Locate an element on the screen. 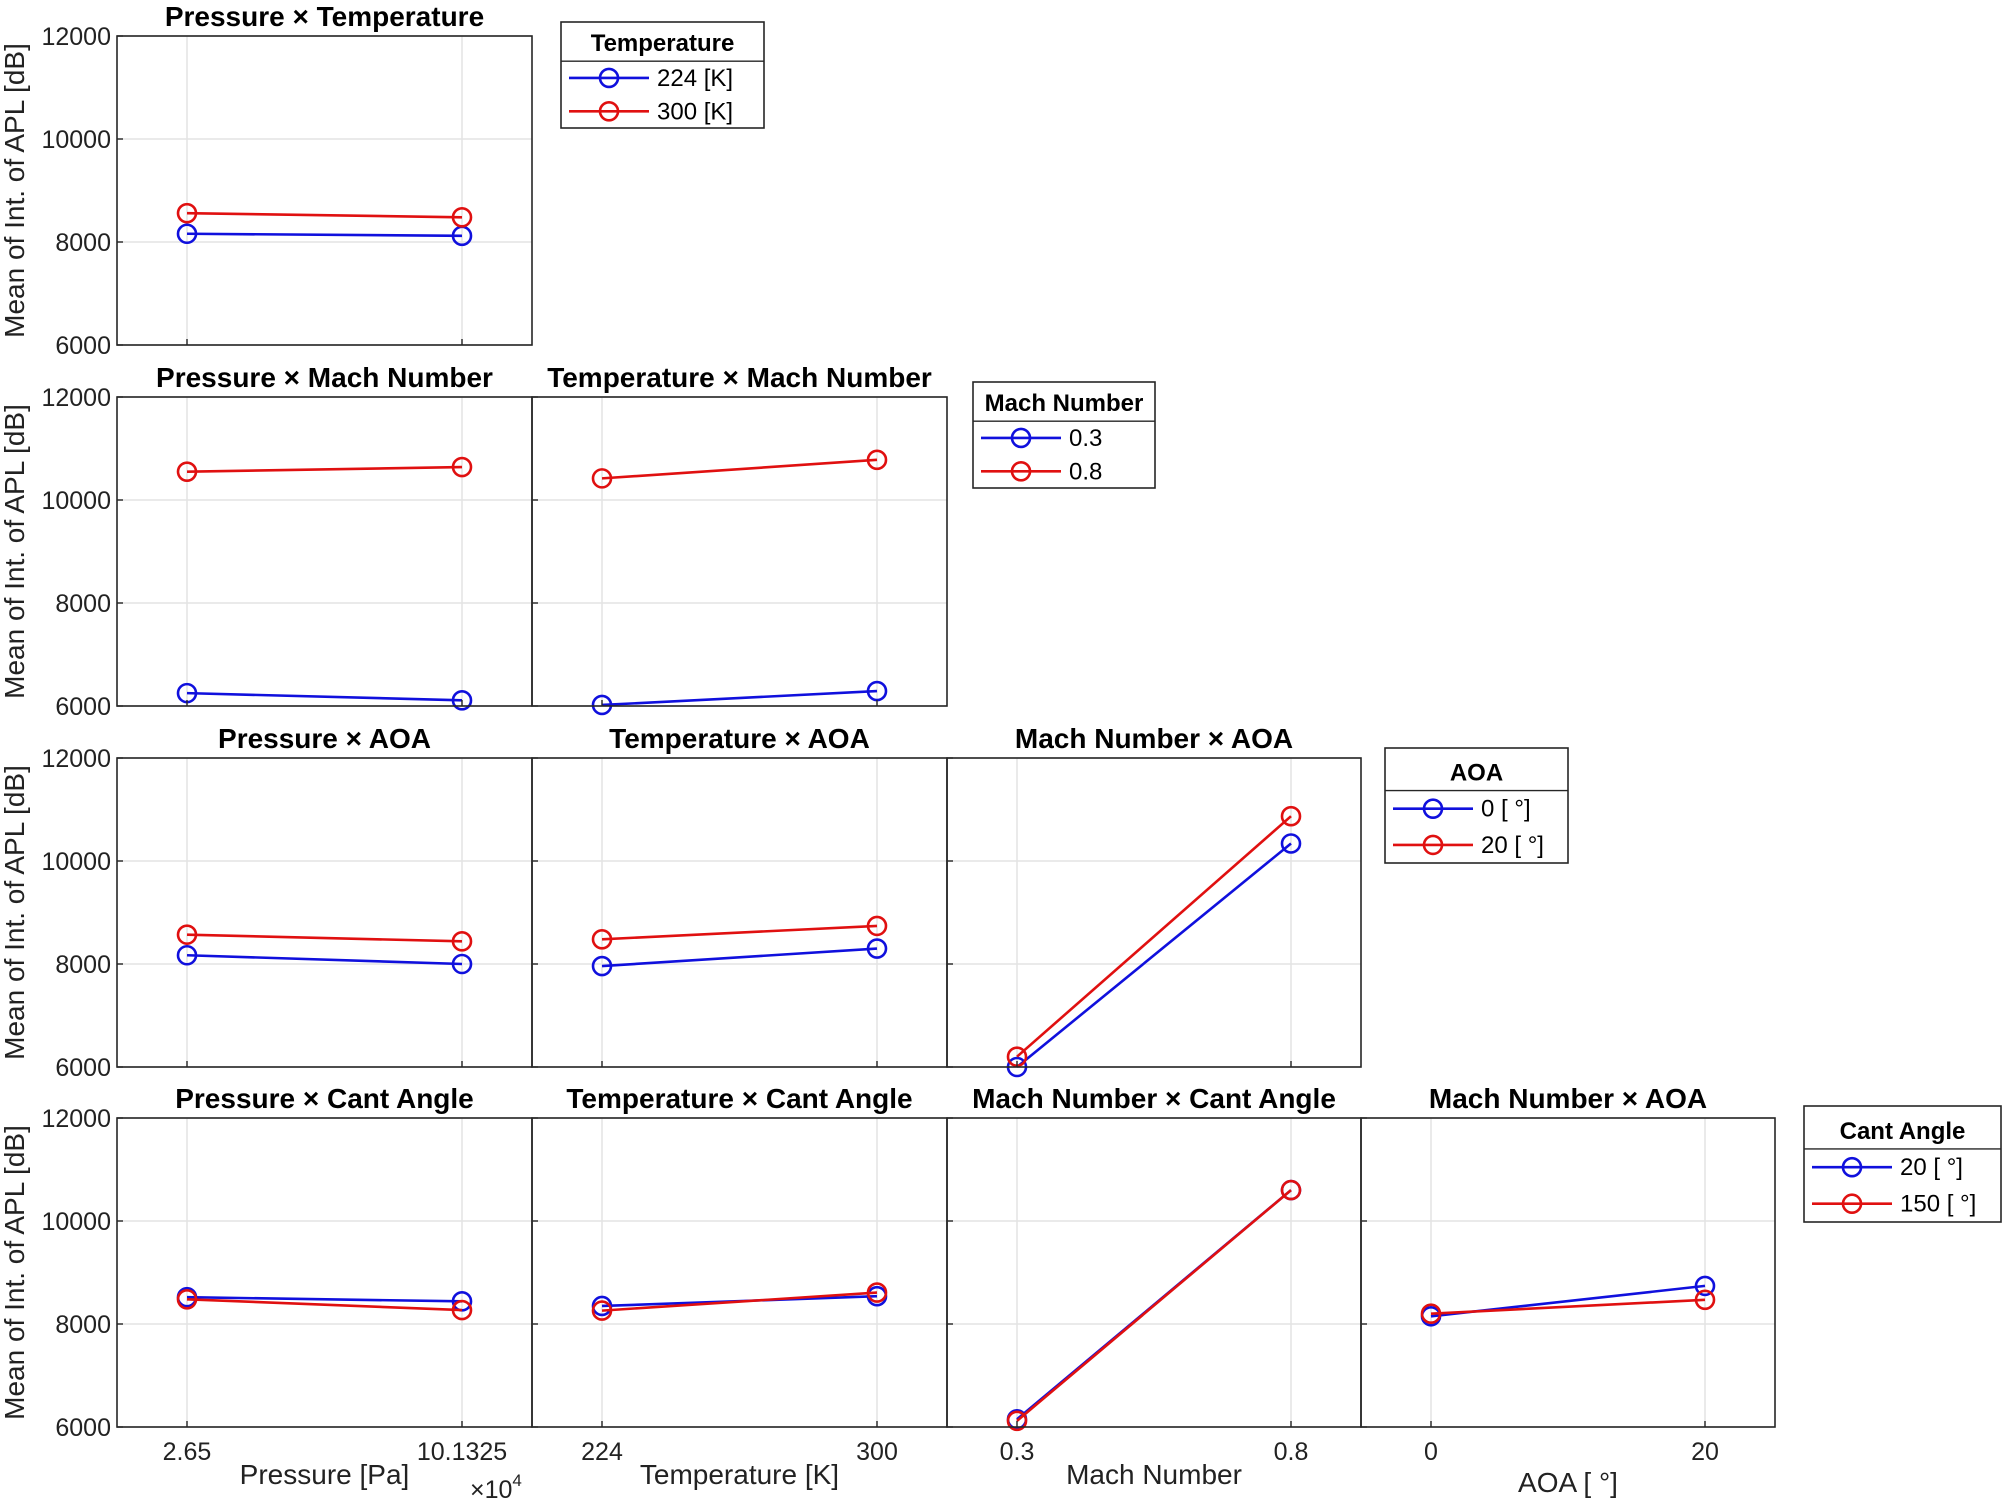 The width and height of the screenshot is (2006, 1504). x-axis-label: Pressure [Pa] is located at coordinates (325, 1474).